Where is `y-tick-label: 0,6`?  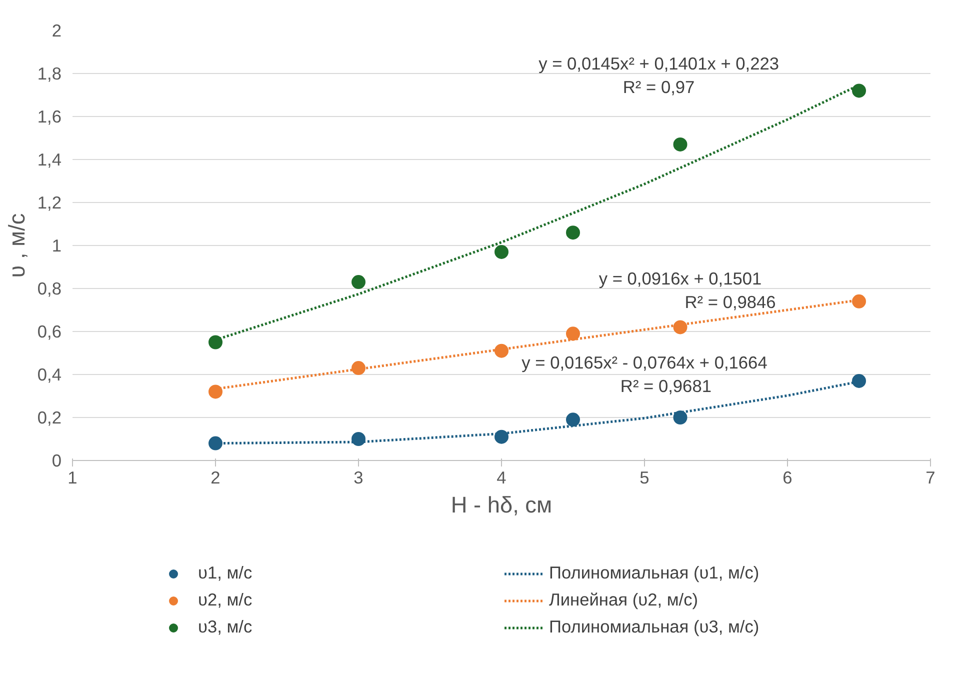 y-tick-label: 0,6 is located at coordinates (49, 332).